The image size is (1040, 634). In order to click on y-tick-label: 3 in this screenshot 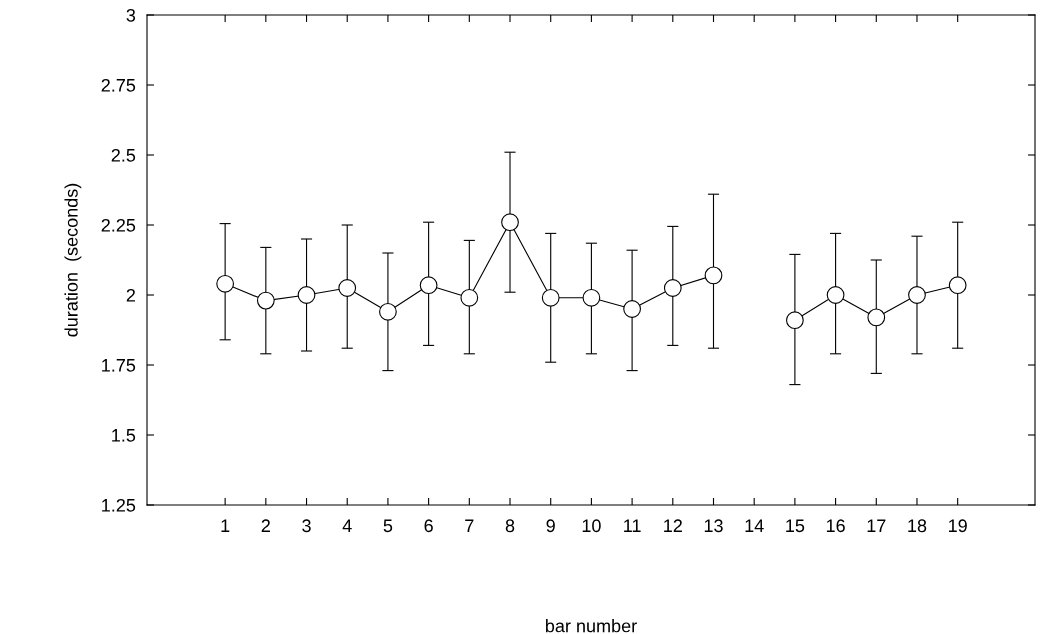, I will do `click(131, 15)`.